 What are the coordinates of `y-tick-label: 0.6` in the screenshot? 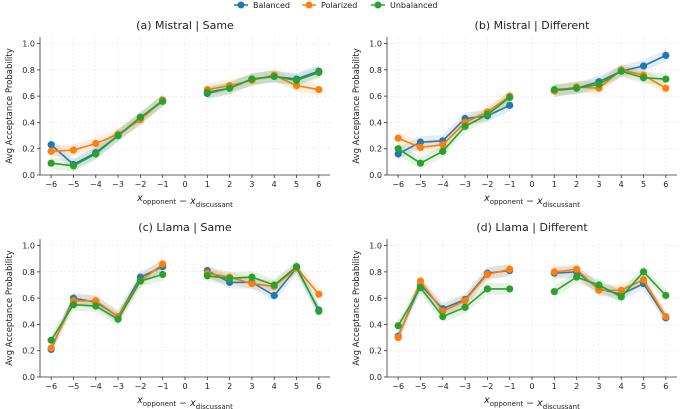 It's located at (28, 298).